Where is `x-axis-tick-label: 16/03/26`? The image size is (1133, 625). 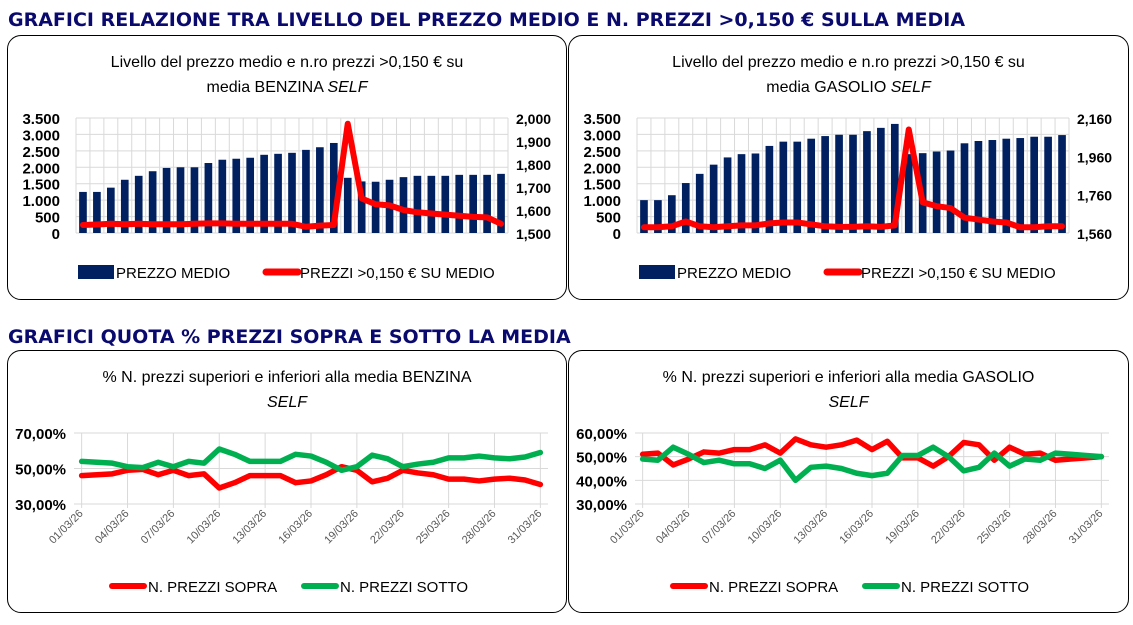
x-axis-tick-label: 16/03/26 is located at coordinates (295, 527).